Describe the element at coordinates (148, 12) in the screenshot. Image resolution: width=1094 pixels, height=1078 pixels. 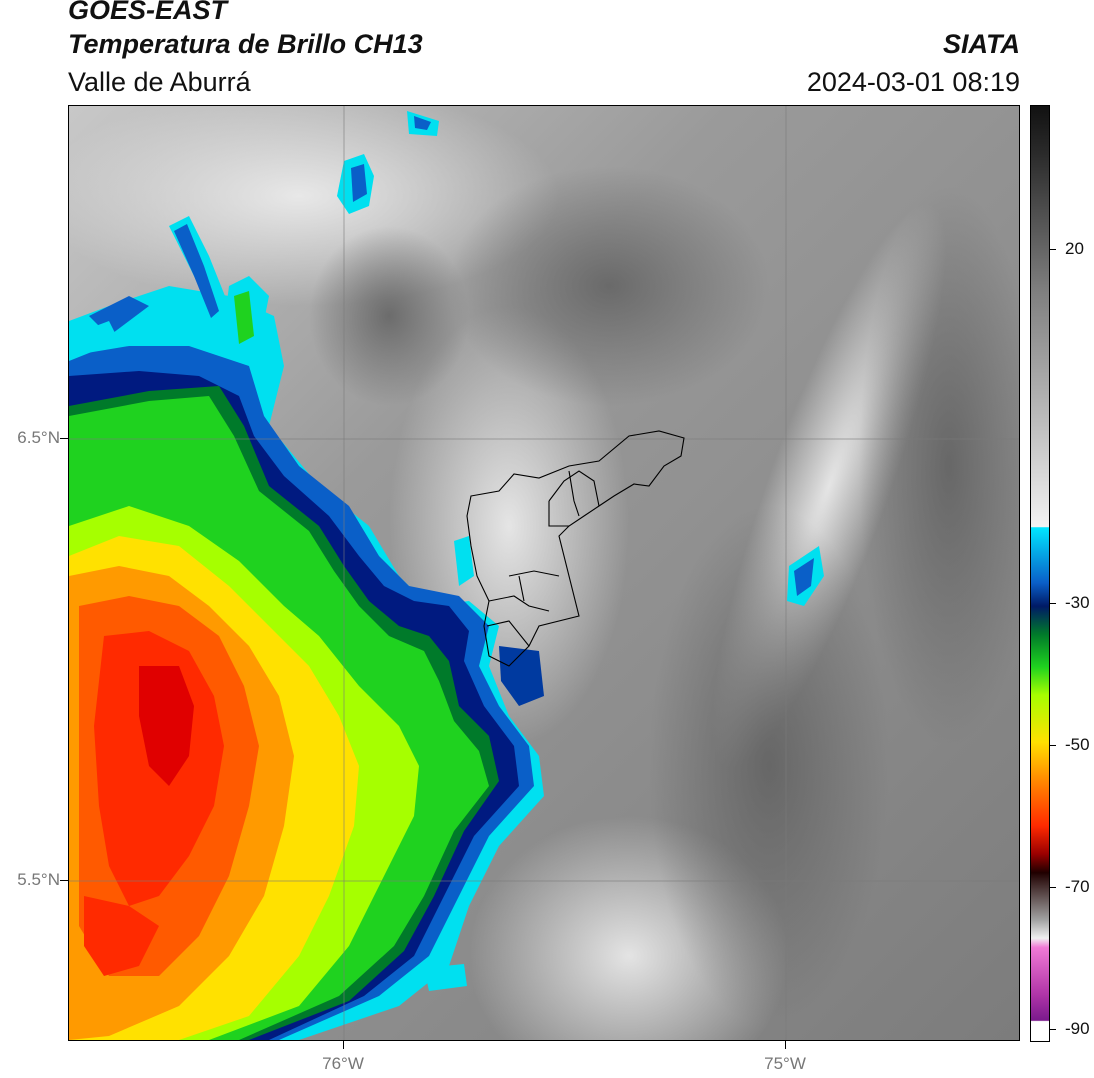
I see `satellite-title: GOES-EAST` at that location.